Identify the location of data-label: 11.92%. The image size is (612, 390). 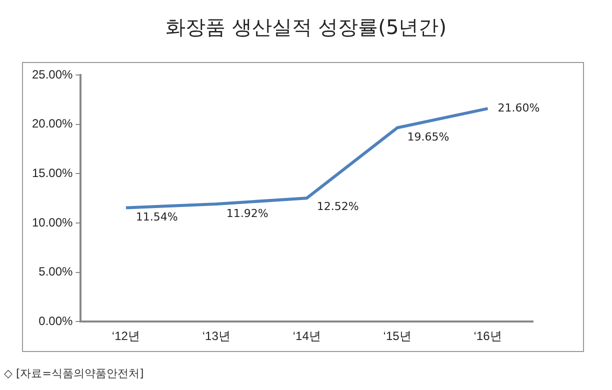
(247, 213).